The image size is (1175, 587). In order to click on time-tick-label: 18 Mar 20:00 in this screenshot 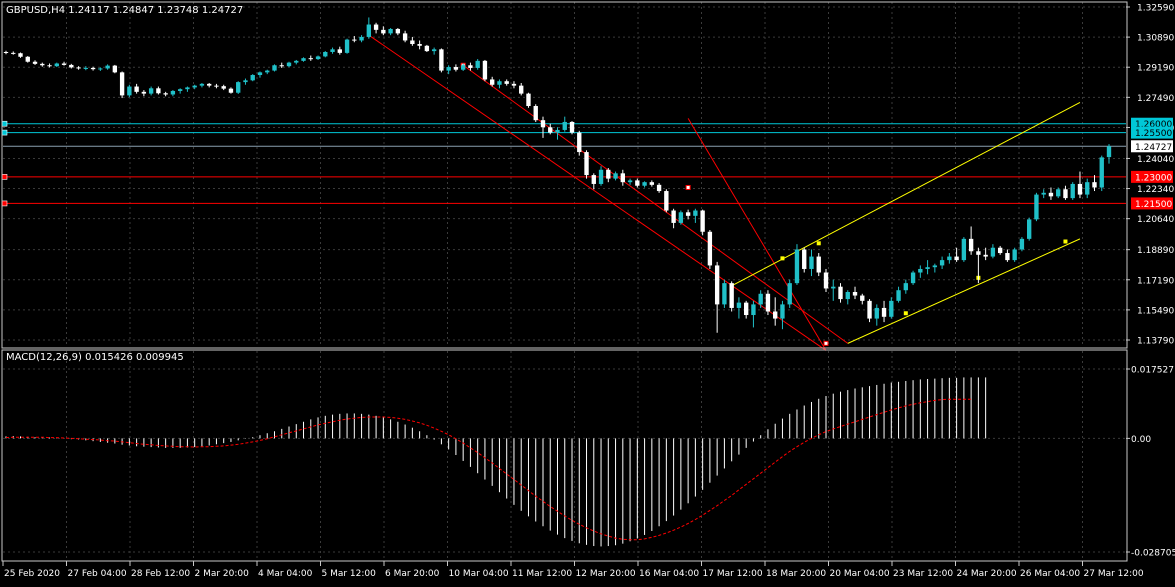, I will do `click(796, 574)`.